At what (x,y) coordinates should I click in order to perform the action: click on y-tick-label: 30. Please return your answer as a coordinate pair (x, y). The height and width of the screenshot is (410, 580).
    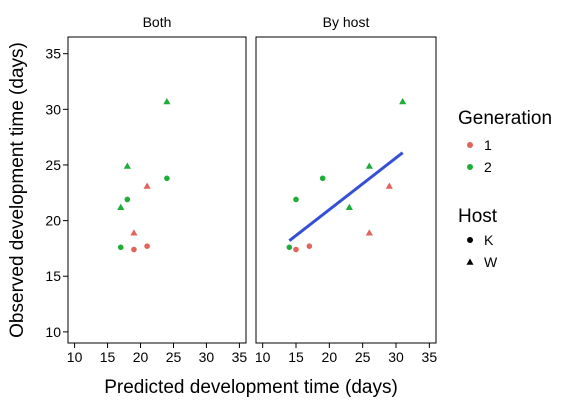
    Looking at the image, I should click on (53, 109).